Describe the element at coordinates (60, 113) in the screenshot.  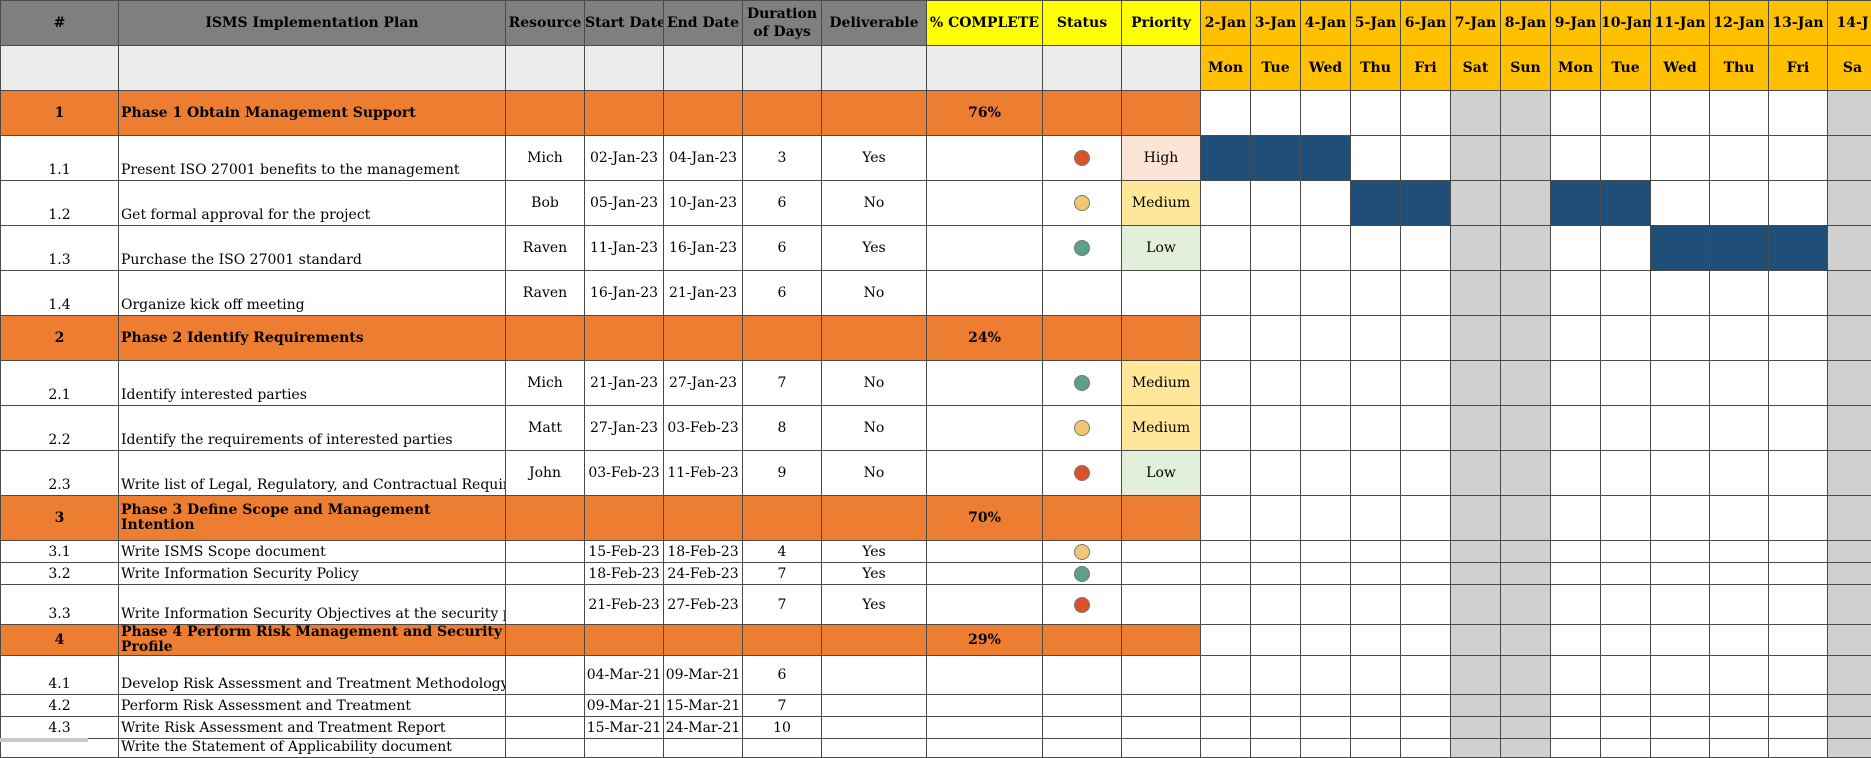
I see `phase-number: 1` at that location.